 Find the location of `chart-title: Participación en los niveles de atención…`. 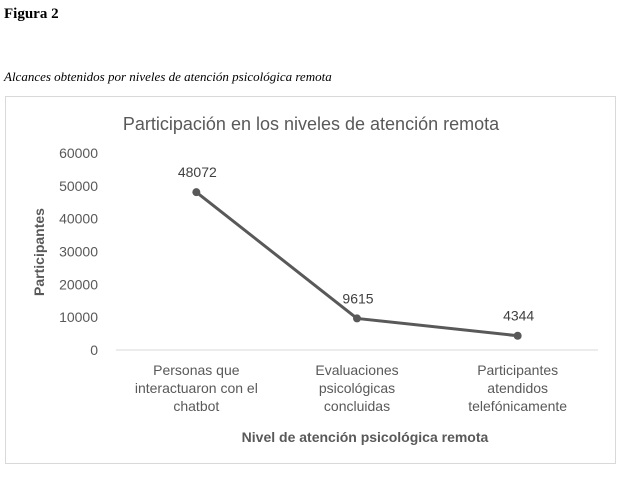

chart-title: Participación en los niveles de atención… is located at coordinates (311, 124).